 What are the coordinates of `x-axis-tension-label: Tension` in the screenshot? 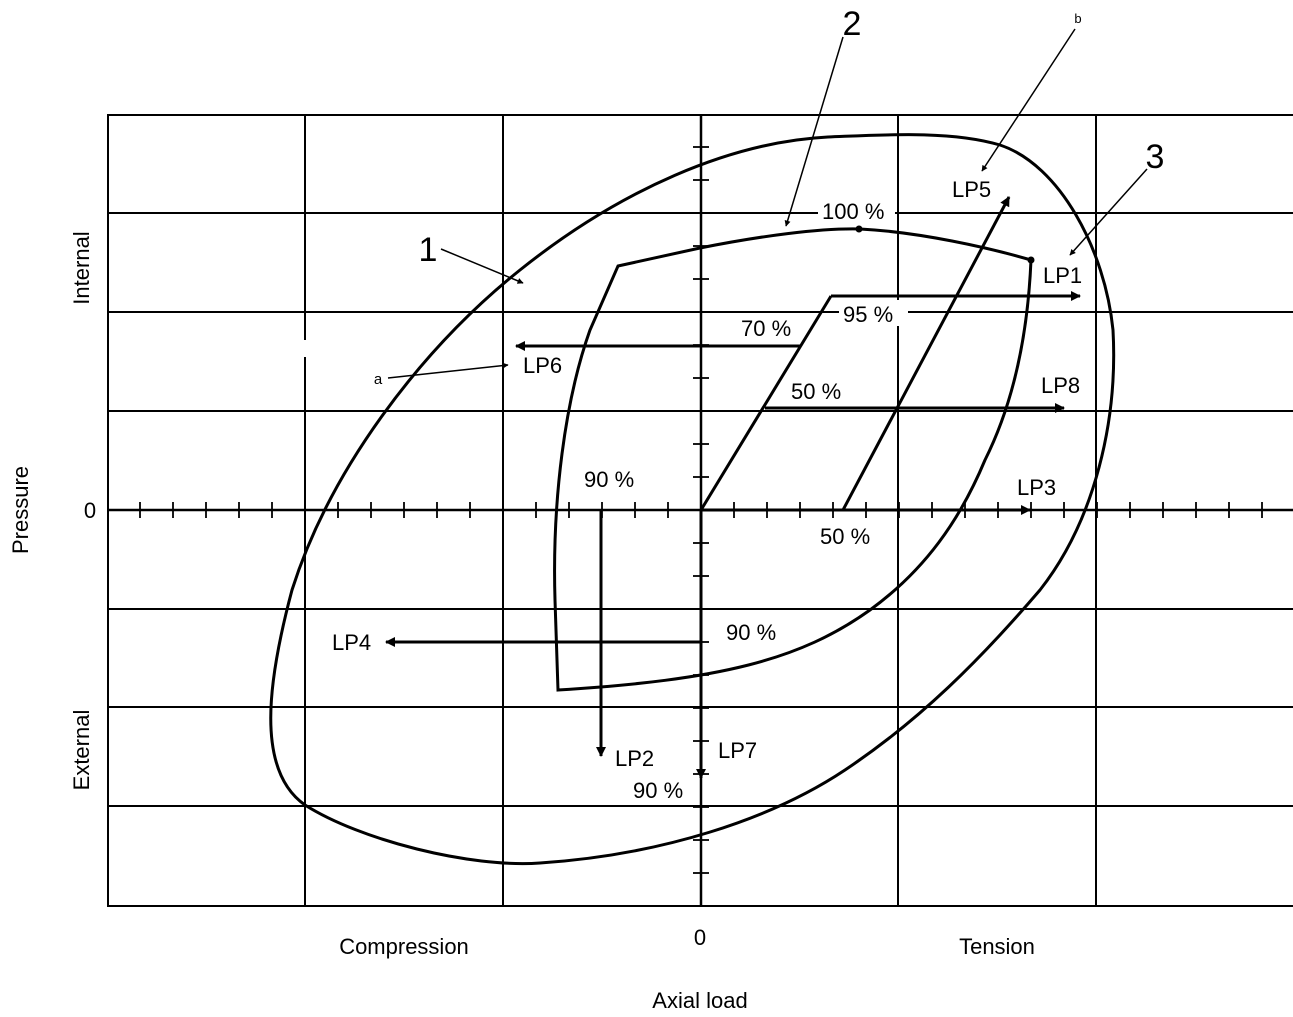 It's located at (997, 946).